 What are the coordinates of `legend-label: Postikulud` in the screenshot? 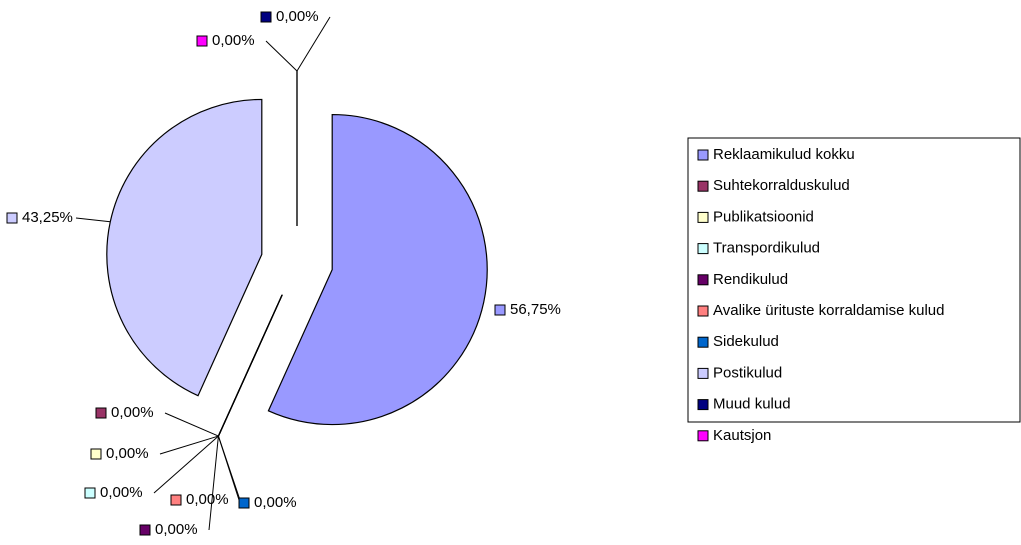 It's located at (747, 372).